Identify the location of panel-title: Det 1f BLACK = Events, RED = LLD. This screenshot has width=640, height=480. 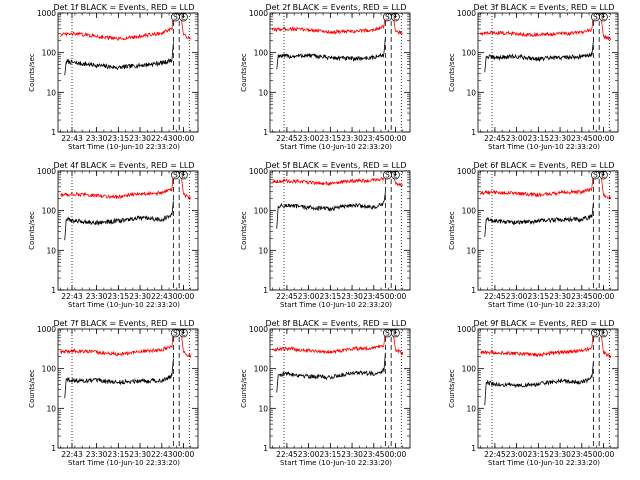
(123, 7).